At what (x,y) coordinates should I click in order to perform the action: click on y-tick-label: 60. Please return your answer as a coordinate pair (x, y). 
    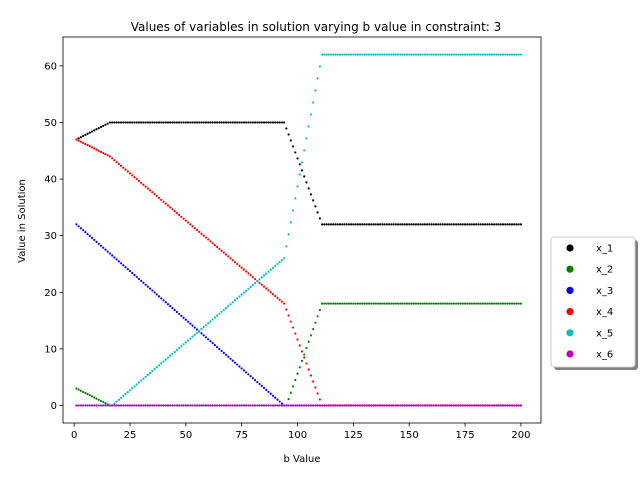
    Looking at the image, I should click on (50, 66).